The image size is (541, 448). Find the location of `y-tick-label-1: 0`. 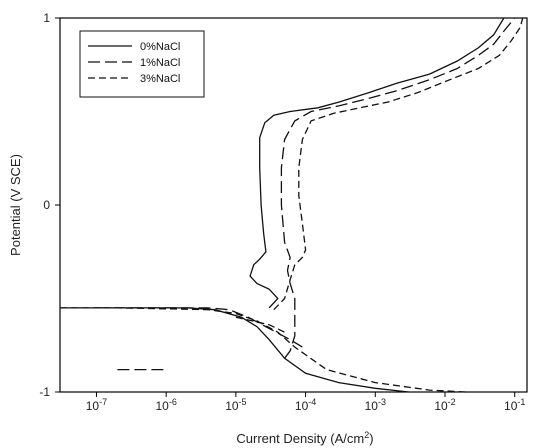

y-tick-label-1: 0 is located at coordinates (46, 205).